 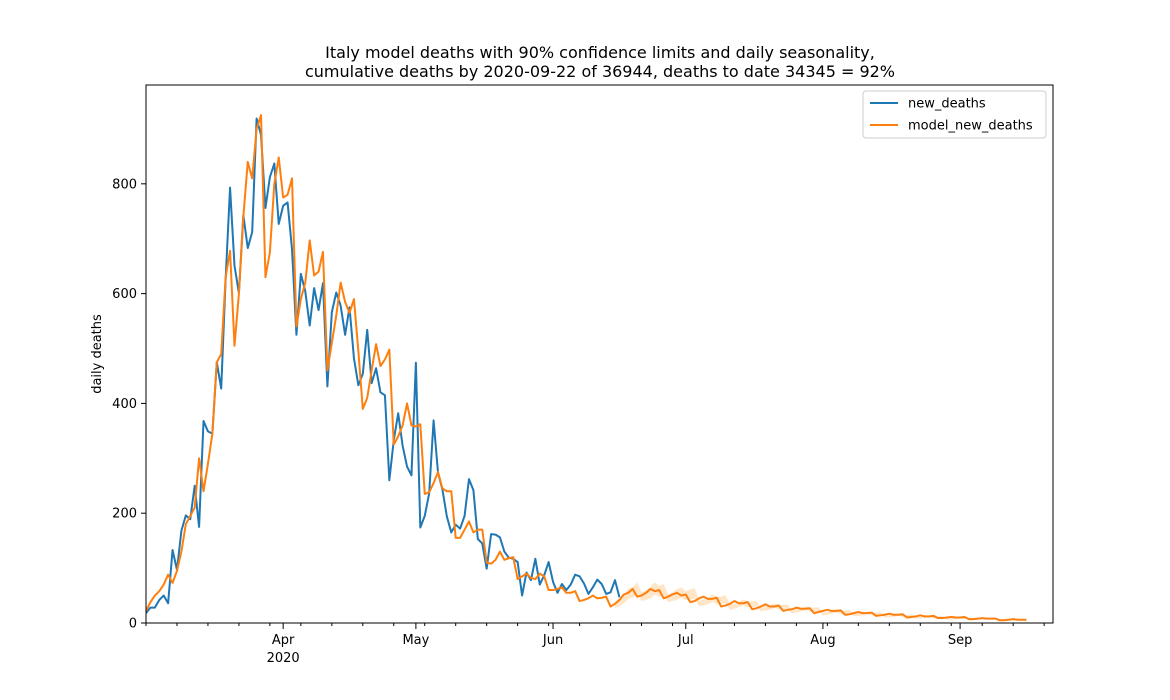 I want to click on x-tick-label-3: Jul, so click(x=685, y=640).